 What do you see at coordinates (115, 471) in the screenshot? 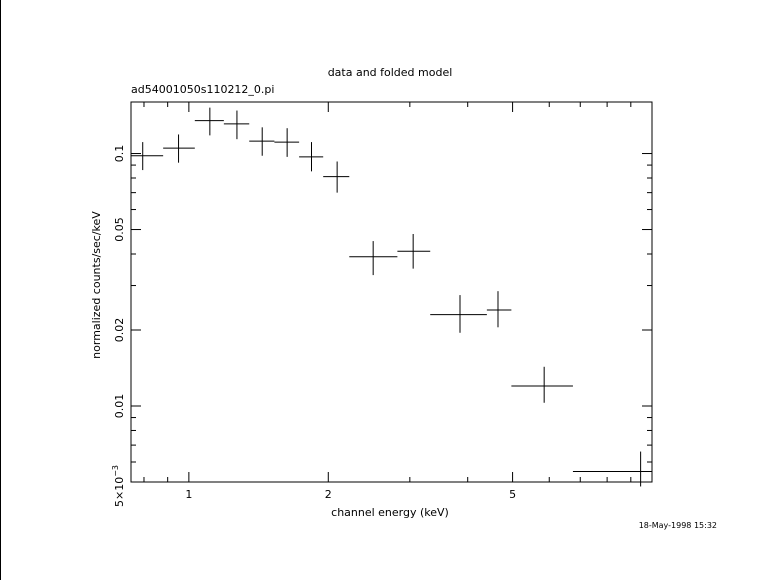
I see `y-tick-exponent: −3` at bounding box center [115, 471].